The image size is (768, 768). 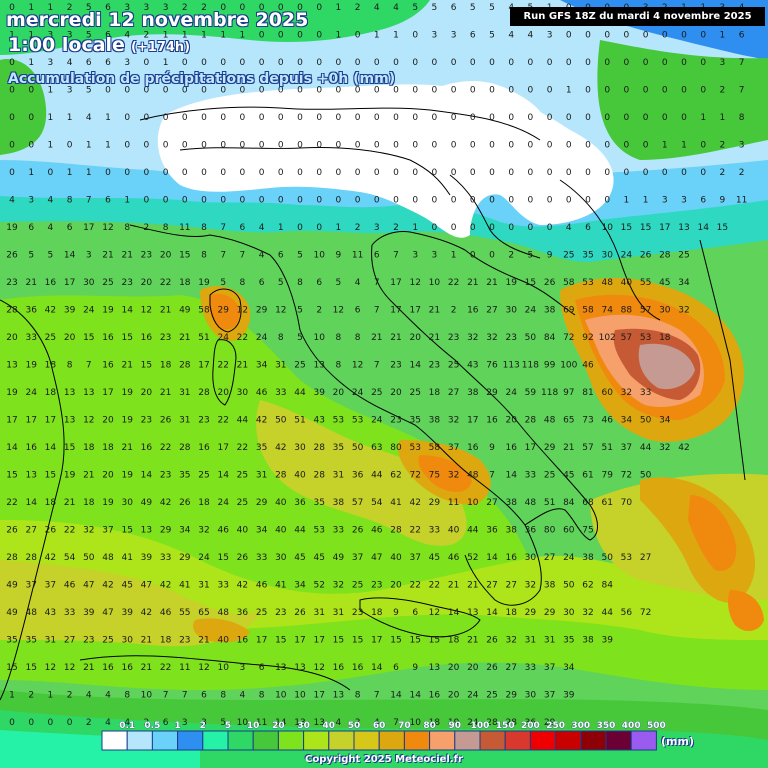 I want to click on grid-value: 34, so click(x=262, y=531).